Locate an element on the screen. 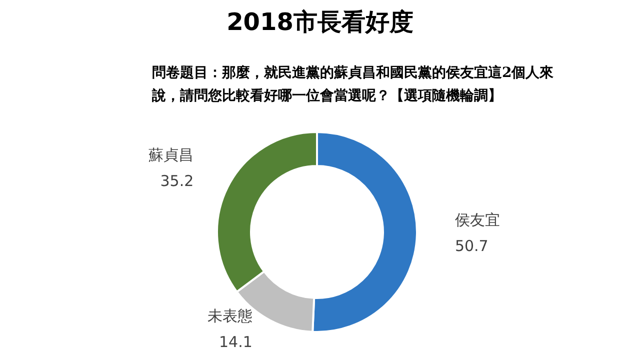 The height and width of the screenshot is (363, 640). data-label: 14.1 is located at coordinates (235, 342).